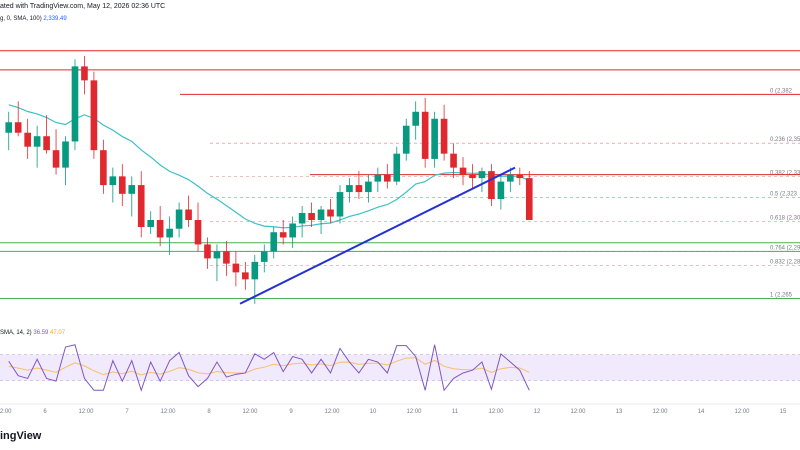 This screenshot has width=800, height=450. Describe the element at coordinates (781, 296) in the screenshot. I see `fib-level-label: 1 (2,265` at that location.